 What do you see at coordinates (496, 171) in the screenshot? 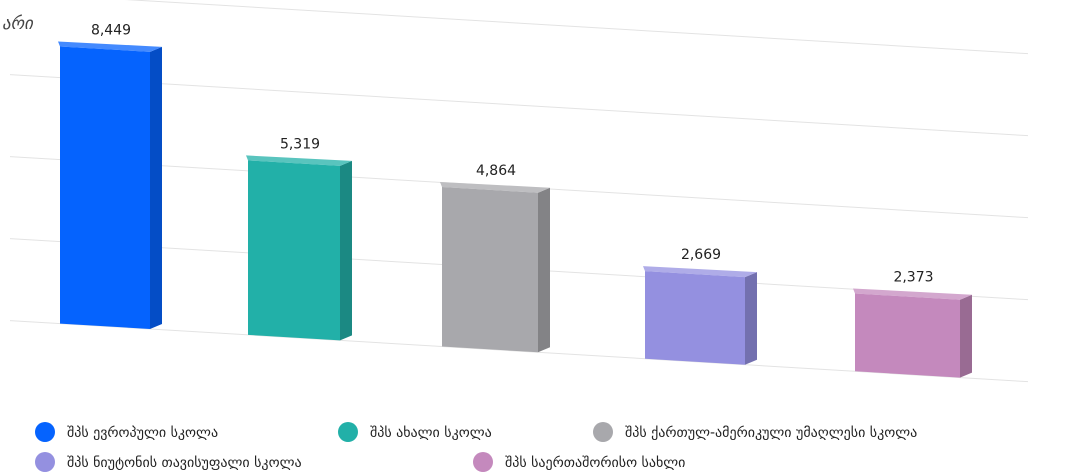
I see `value-label: 4,864` at bounding box center [496, 171].